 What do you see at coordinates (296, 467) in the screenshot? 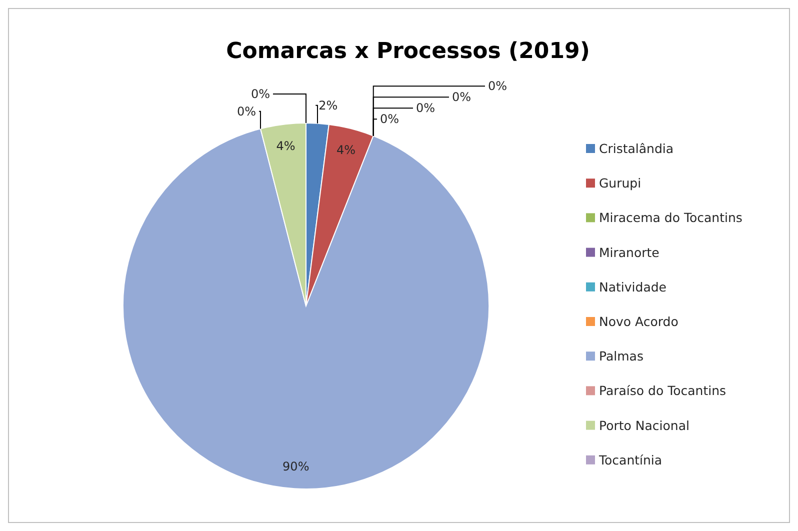
I see `data-label: 90%` at bounding box center [296, 467].